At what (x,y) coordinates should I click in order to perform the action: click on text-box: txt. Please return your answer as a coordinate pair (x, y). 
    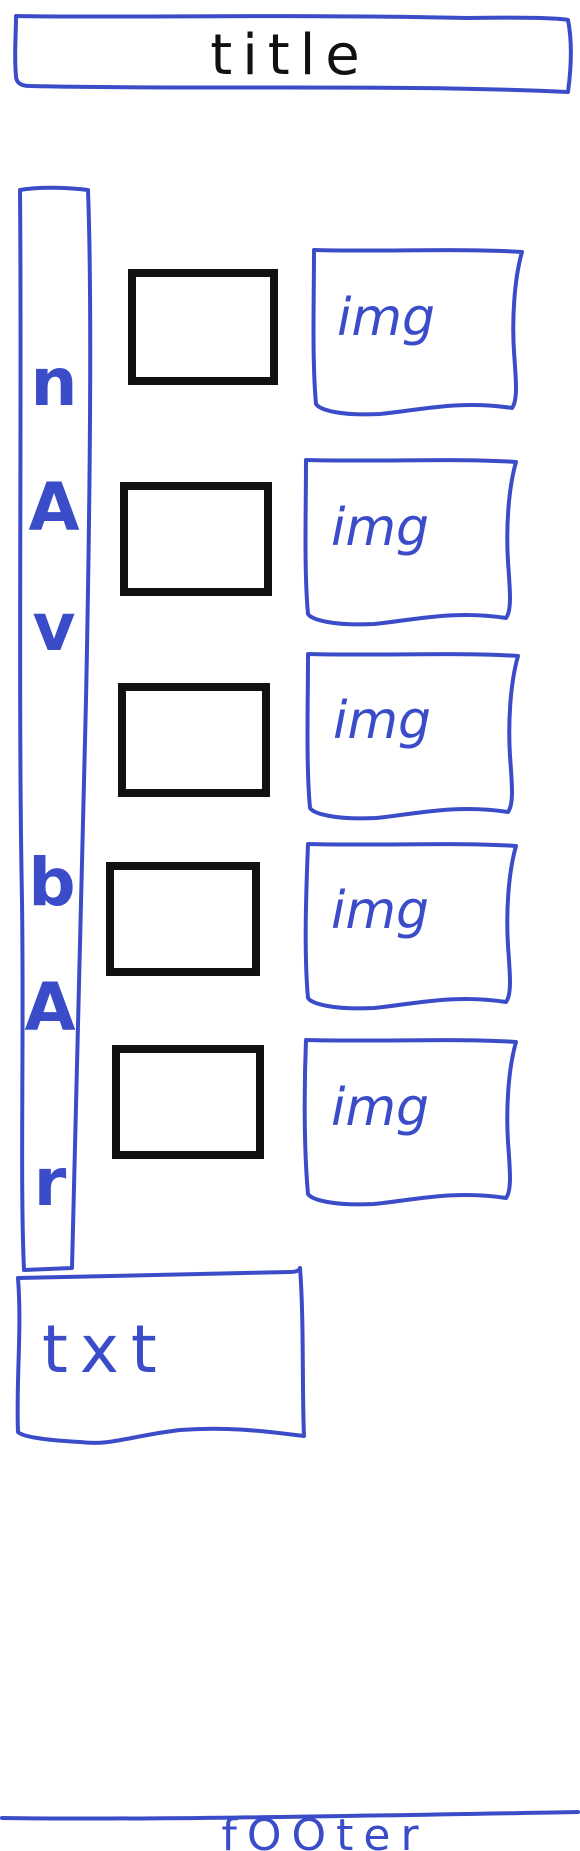
    Looking at the image, I should click on (160, 1355).